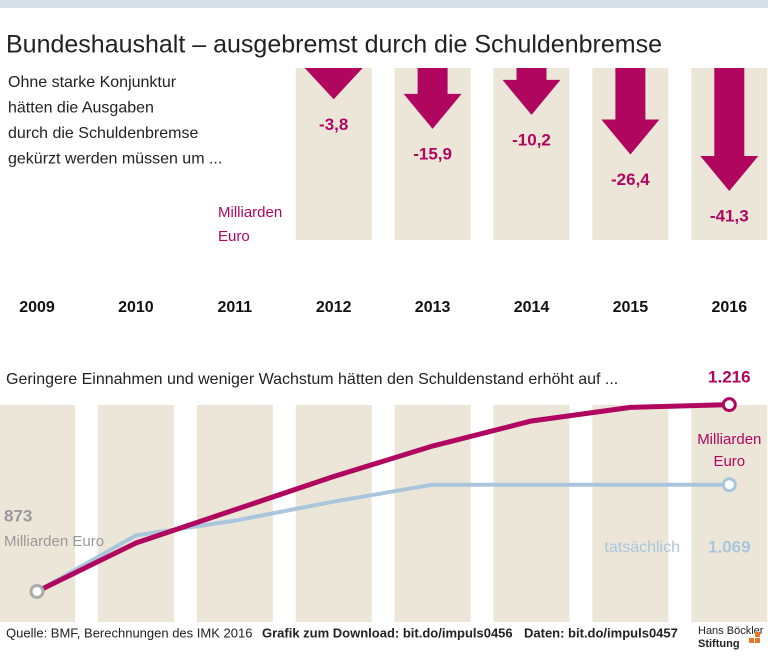 The image size is (768, 658). Describe the element at coordinates (54, 541) in the screenshot. I see `annotation: Milliarden Euro` at that location.